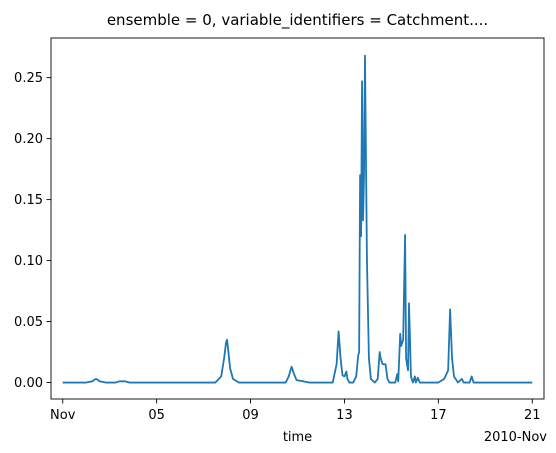 The height and width of the screenshot is (453, 556). Describe the element at coordinates (63, 415) in the screenshot. I see `x-tick-label: Nov` at that location.